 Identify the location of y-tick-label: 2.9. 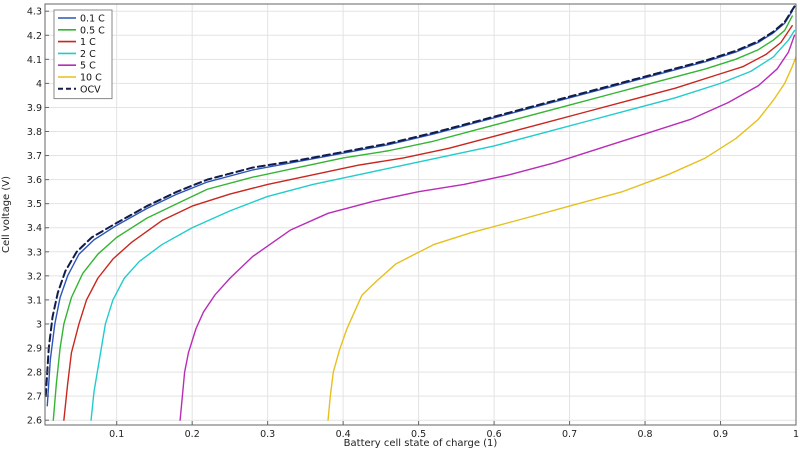
(34, 349).